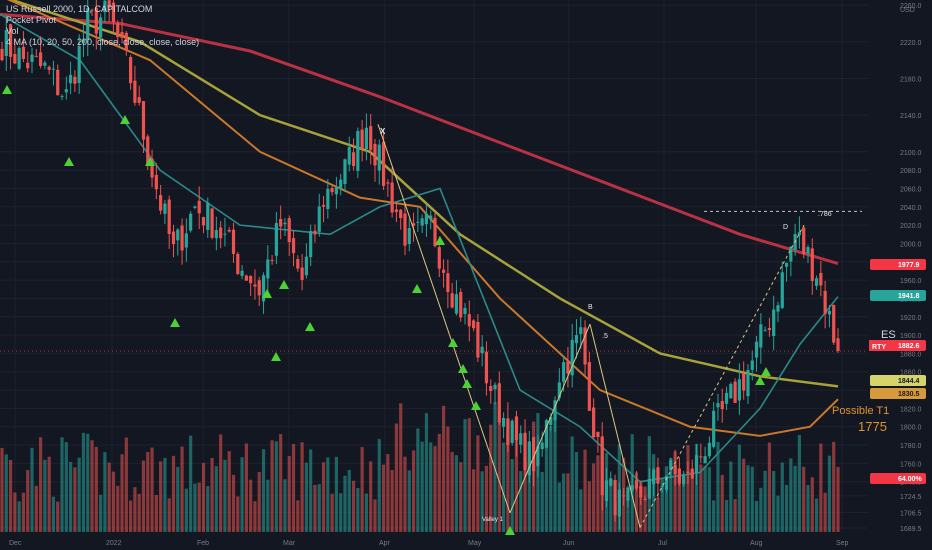  I want to click on indicator-volume: Vol, so click(12, 31).